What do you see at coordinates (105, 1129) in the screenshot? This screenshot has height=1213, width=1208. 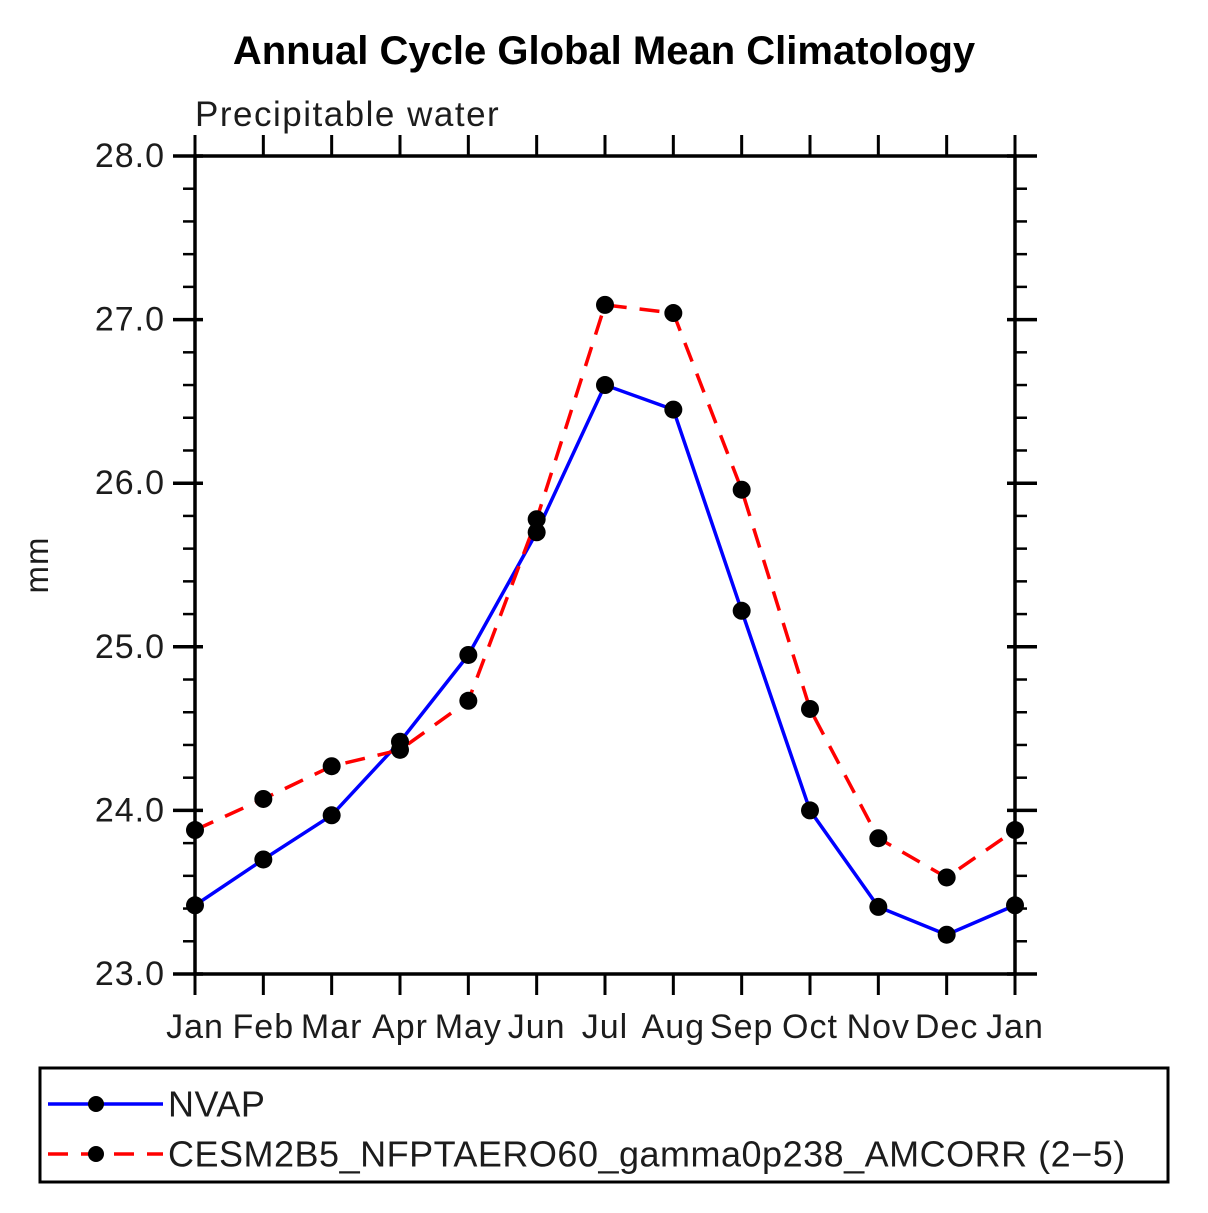 I see `legend-swatches` at bounding box center [105, 1129].